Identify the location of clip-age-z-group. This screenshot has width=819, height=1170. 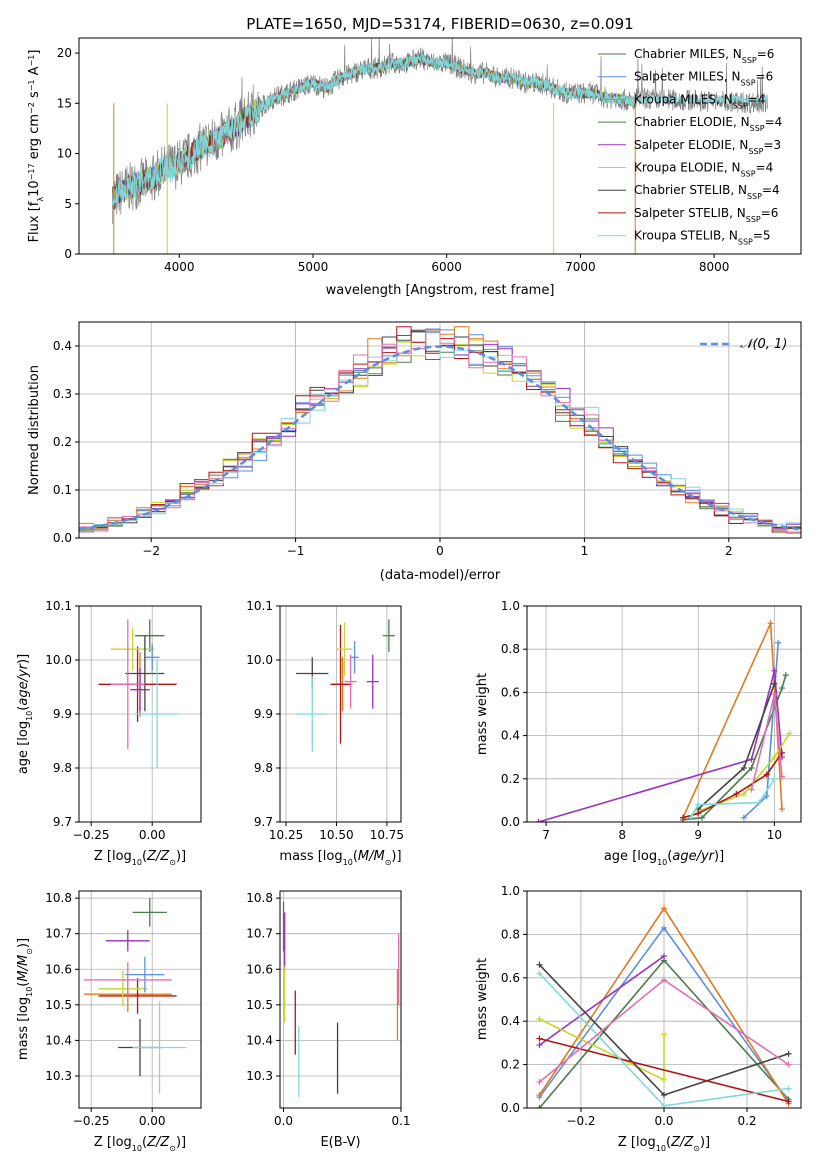
(139, 693).